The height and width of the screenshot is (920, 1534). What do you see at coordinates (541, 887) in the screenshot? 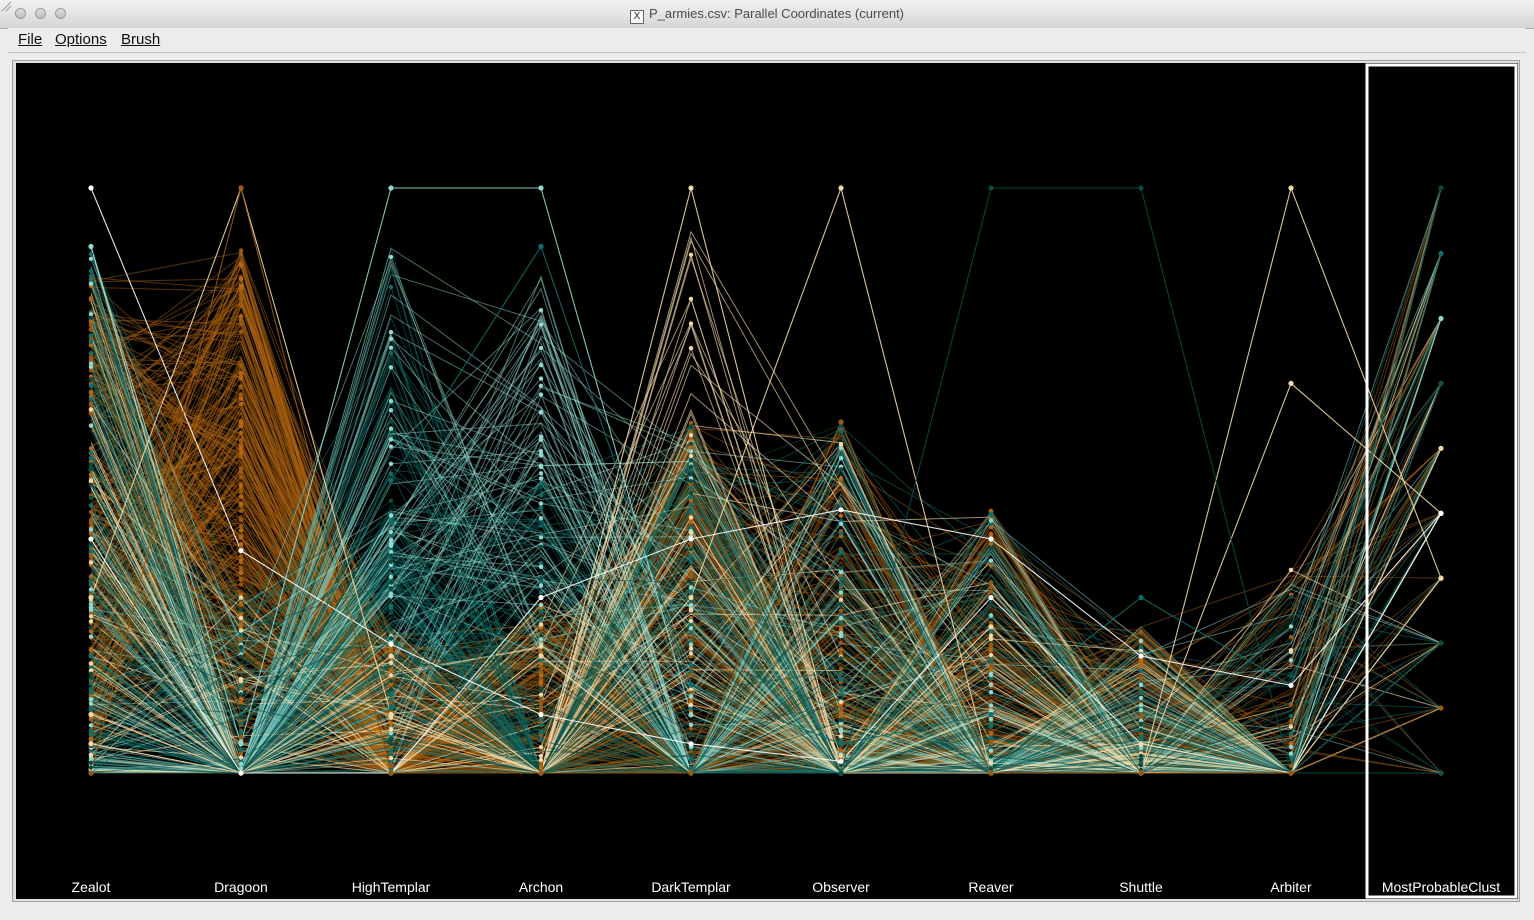
I see `axis-label-archon: Archon` at bounding box center [541, 887].